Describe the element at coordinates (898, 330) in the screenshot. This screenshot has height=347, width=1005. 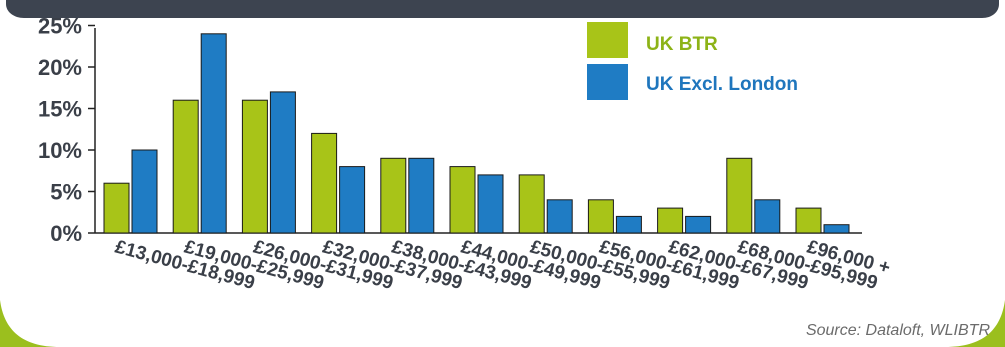
I see `source-note: Source: Dataloft, WLIBTR` at that location.